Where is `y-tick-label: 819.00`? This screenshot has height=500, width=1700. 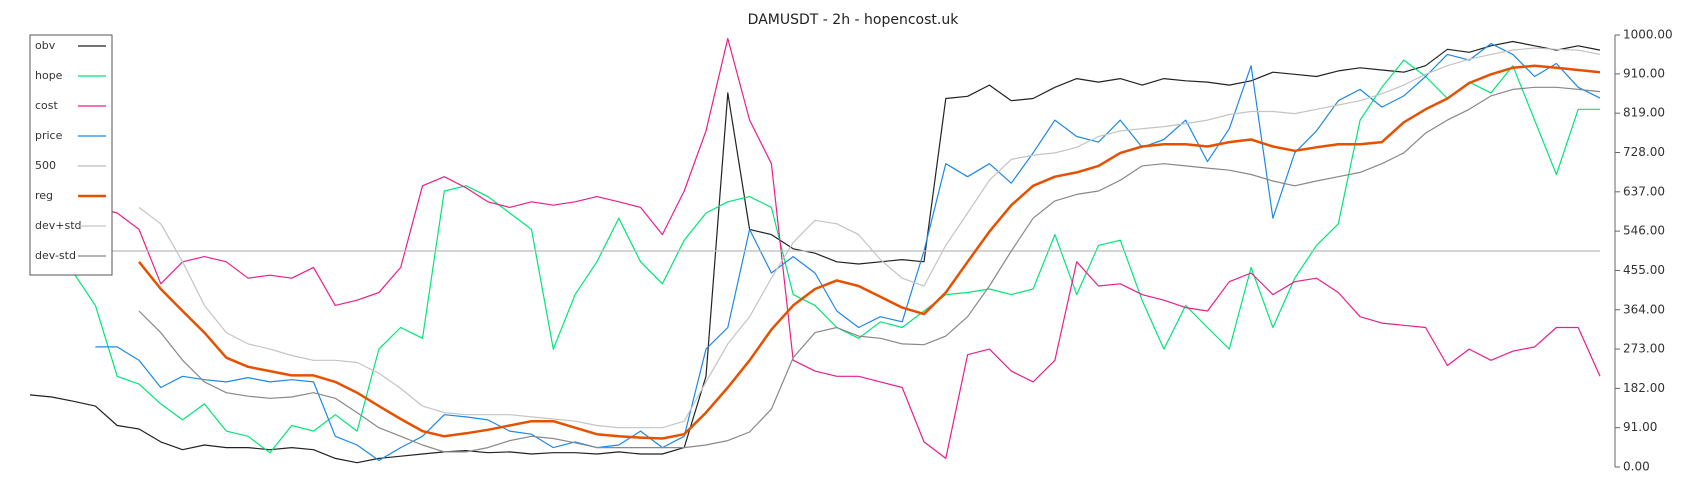 y-tick-label: 819.00 is located at coordinates (1644, 113).